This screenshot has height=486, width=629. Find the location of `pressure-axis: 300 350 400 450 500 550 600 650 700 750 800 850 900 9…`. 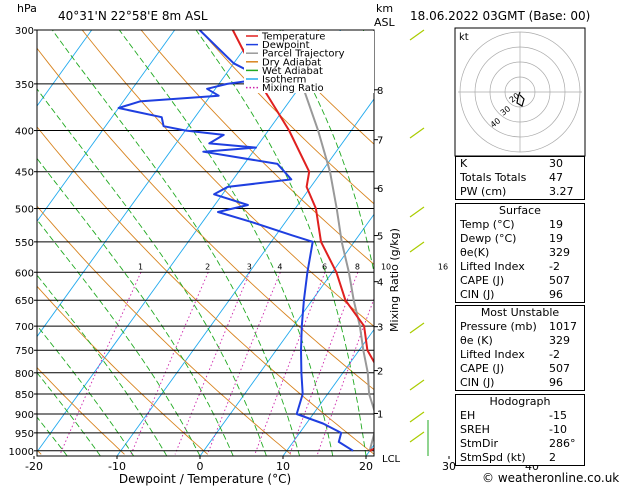

pressure-axis: 300 350 400 450 500 550 600 650 700 750 800 850 900 9… is located at coordinates (23, 242).